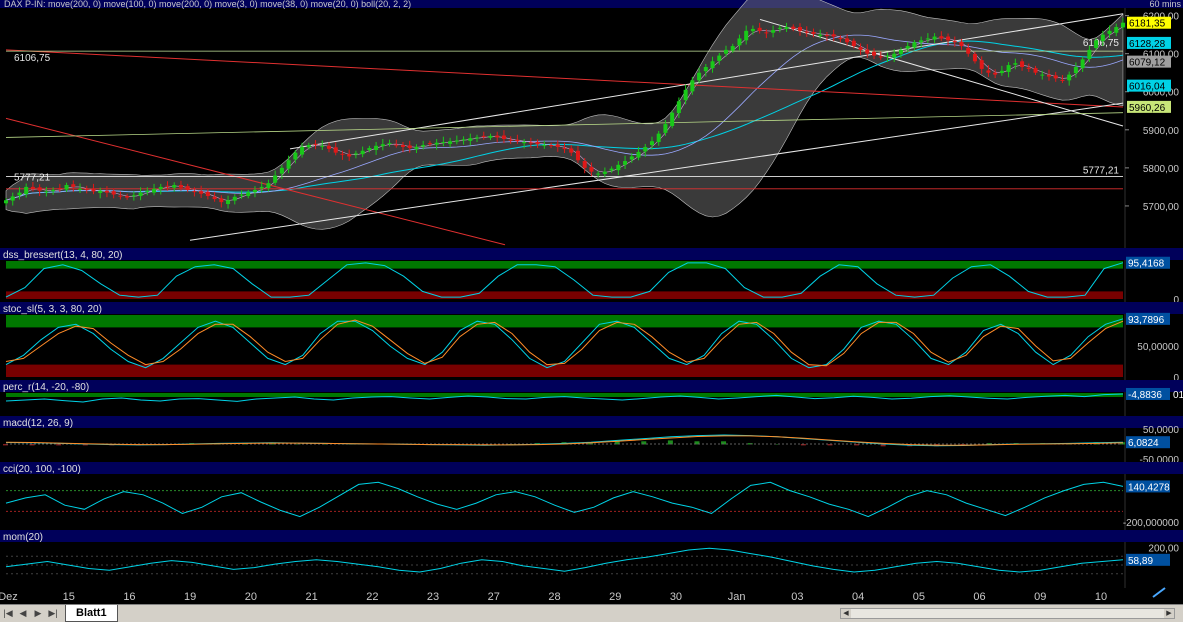  Describe the element at coordinates (91, 613) in the screenshot. I see `sheet-tab-blatt1: Blatt1` at that location.